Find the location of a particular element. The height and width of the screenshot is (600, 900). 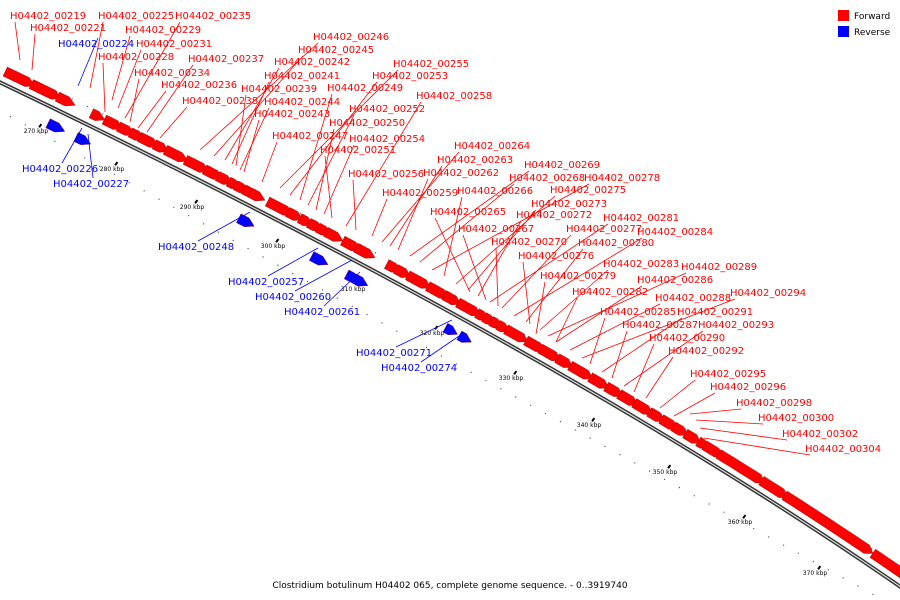

reverse-gene-label: H04402_00226 is located at coordinates (60, 169).